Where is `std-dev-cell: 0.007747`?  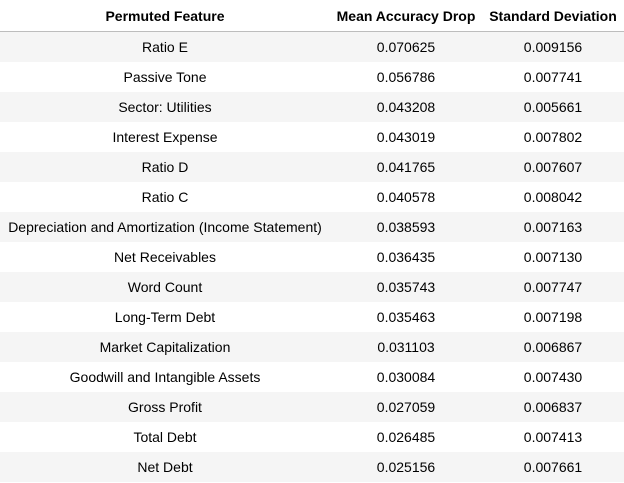 std-dev-cell: 0.007747 is located at coordinates (553, 287).